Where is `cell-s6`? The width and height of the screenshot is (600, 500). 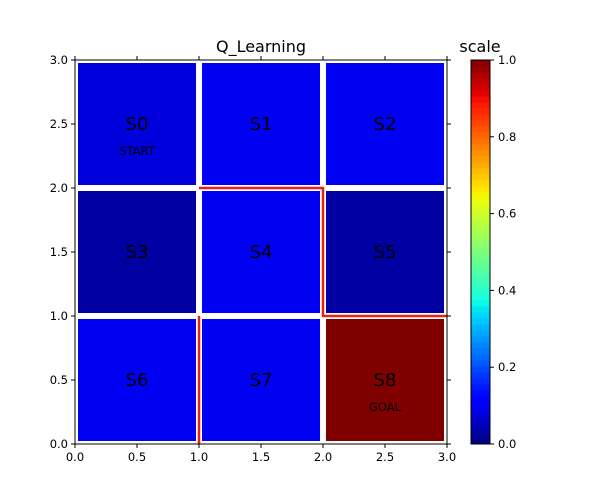 cell-s6 is located at coordinates (137, 380).